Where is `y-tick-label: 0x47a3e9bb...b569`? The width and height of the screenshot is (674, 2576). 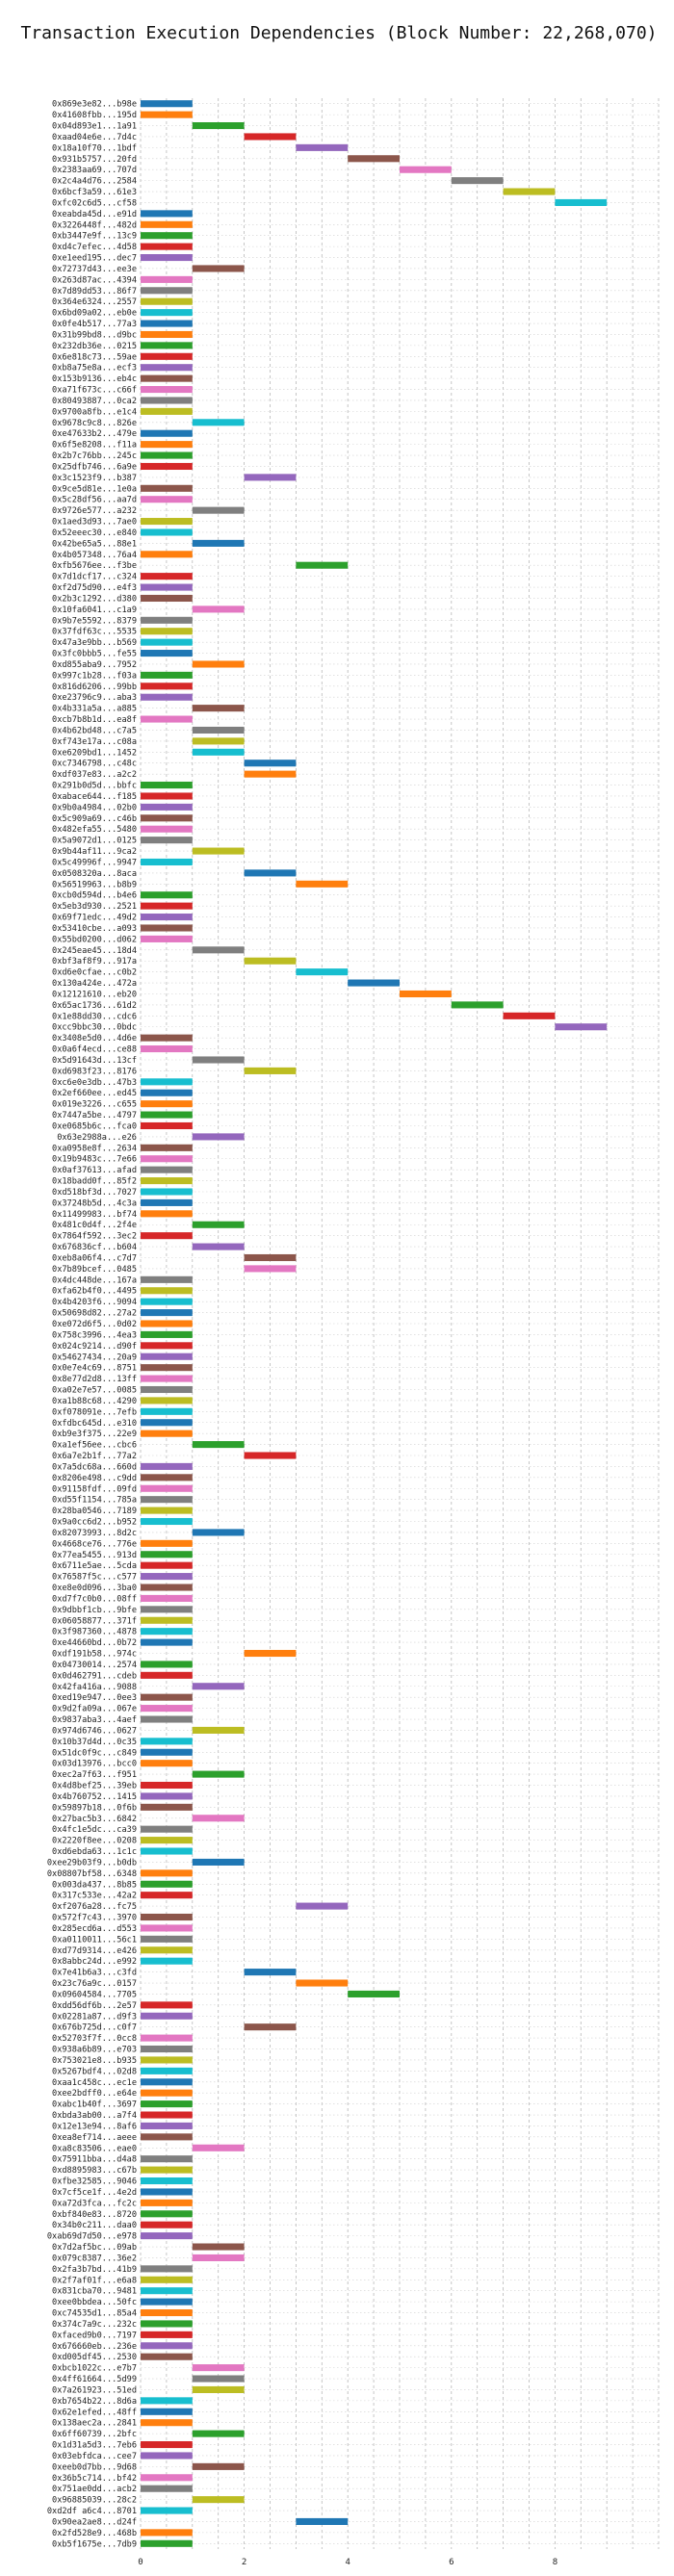 y-tick-label: 0x47a3e9bb...b569 is located at coordinates (95, 643).